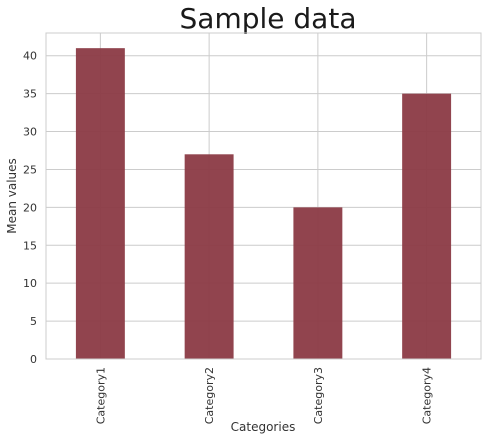  I want to click on x-tick-labels: Category1 Category2 Category3 Category4, so click(263, 395).